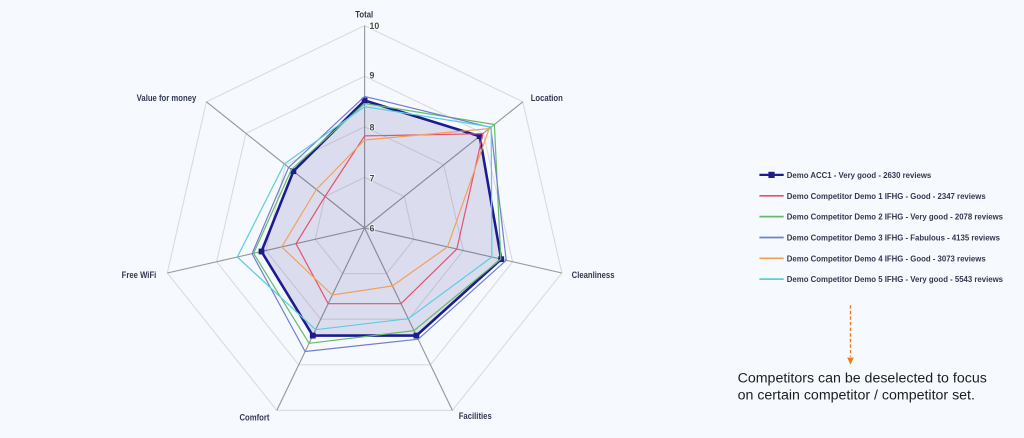 This screenshot has height=438, width=1024. What do you see at coordinates (856, 395) in the screenshot?
I see `svg-text:on certain competitor / compet: on certain competitor / competitor set.` at bounding box center [856, 395].